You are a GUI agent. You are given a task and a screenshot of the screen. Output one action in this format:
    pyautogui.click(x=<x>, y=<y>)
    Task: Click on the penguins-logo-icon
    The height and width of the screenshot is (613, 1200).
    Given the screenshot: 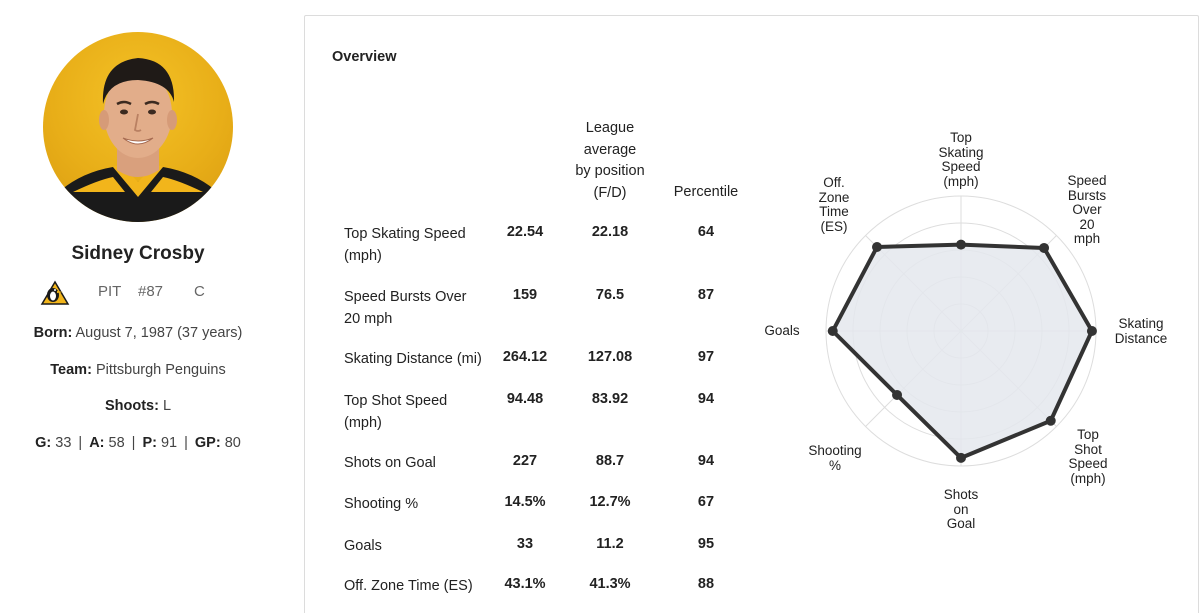 What is the action you would take?
    pyautogui.click(x=55, y=292)
    